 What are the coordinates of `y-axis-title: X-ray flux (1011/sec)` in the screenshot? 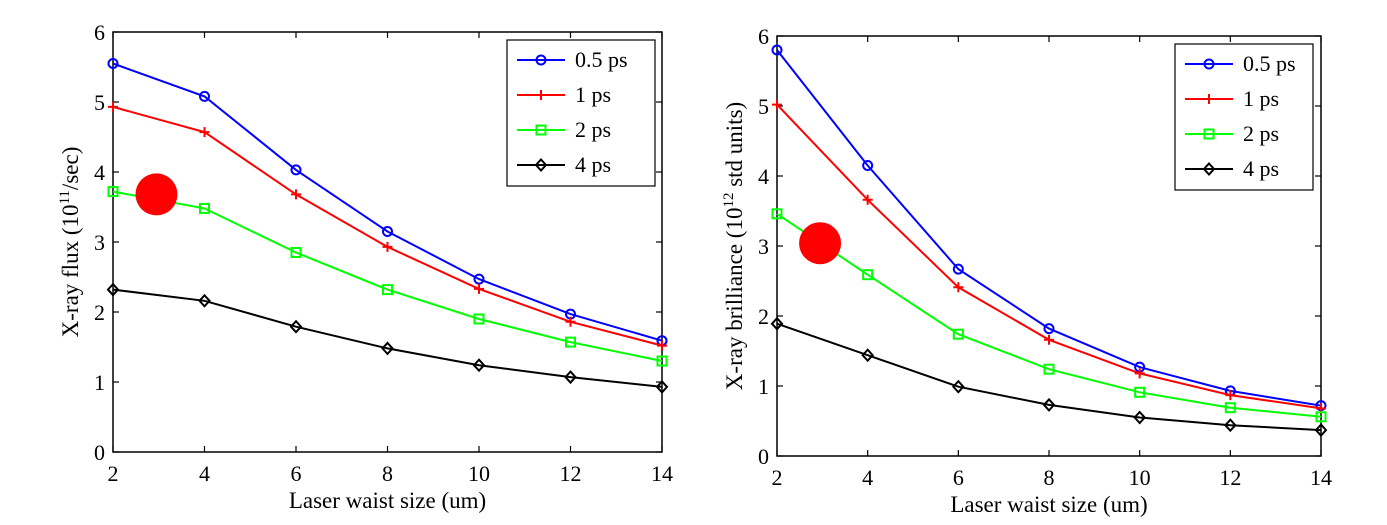 It's located at (70, 242).